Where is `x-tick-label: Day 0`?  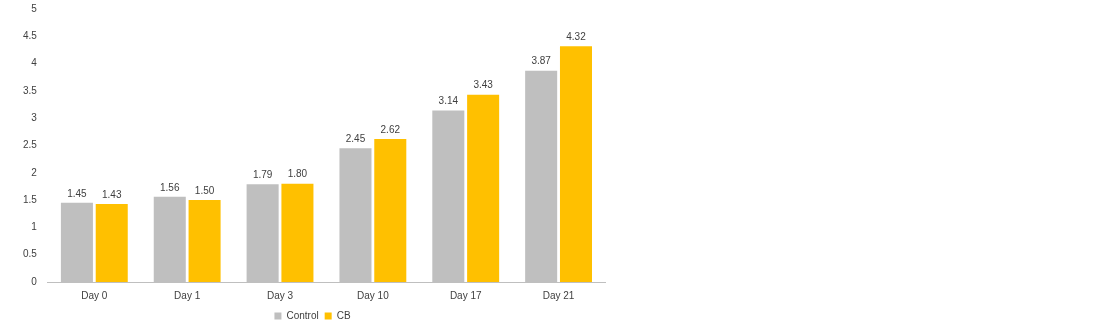
x-tick-label: Day 0 is located at coordinates (94, 295).